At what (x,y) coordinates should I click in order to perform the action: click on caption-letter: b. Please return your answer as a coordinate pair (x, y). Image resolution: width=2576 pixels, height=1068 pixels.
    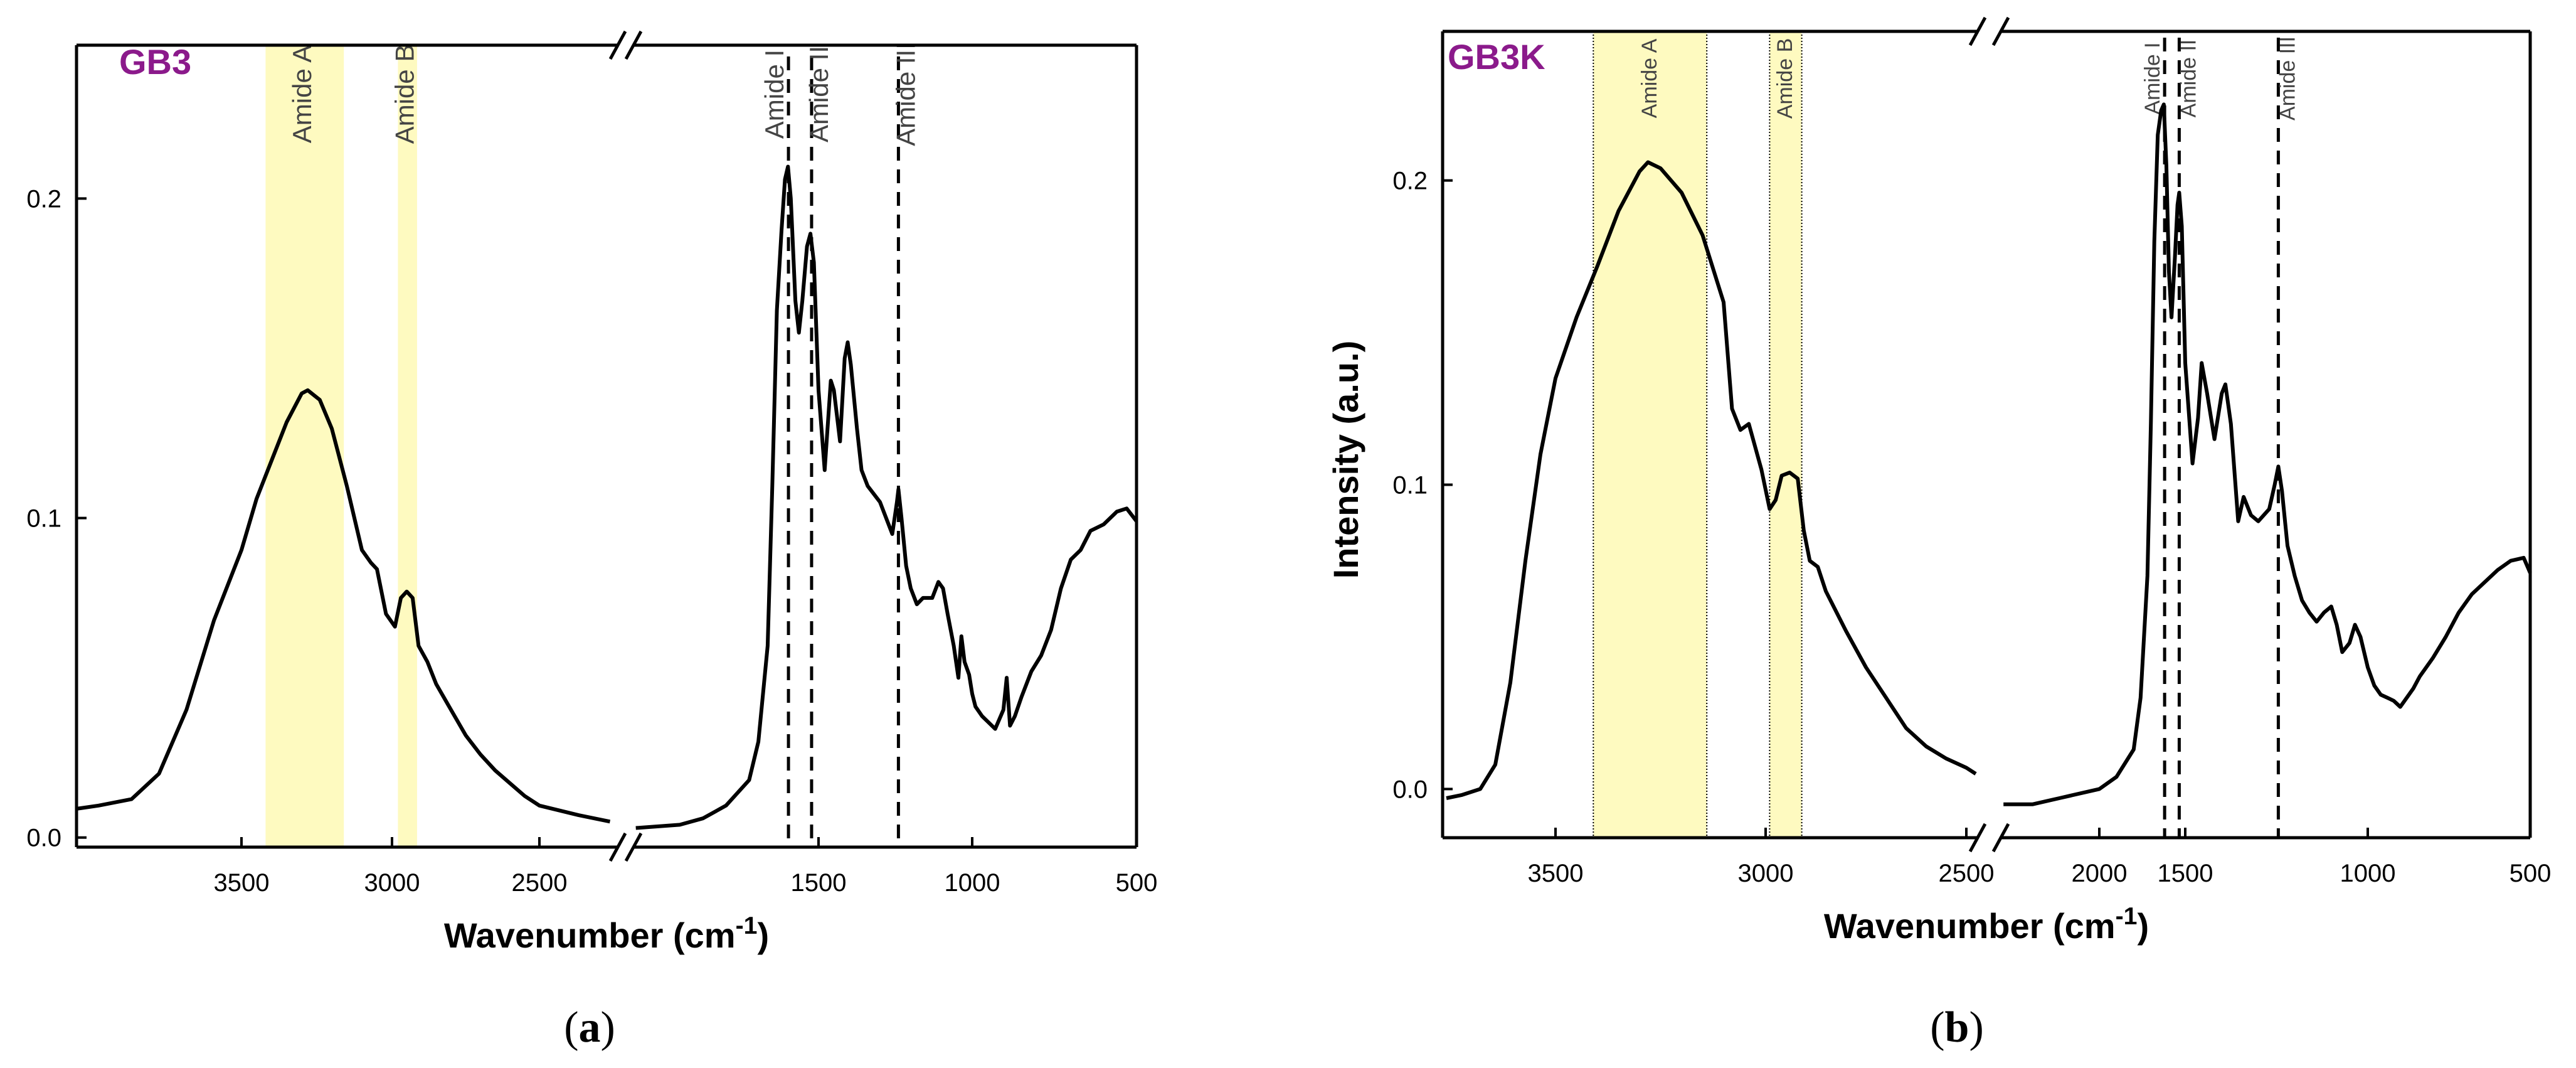
    Looking at the image, I should click on (1957, 1027).